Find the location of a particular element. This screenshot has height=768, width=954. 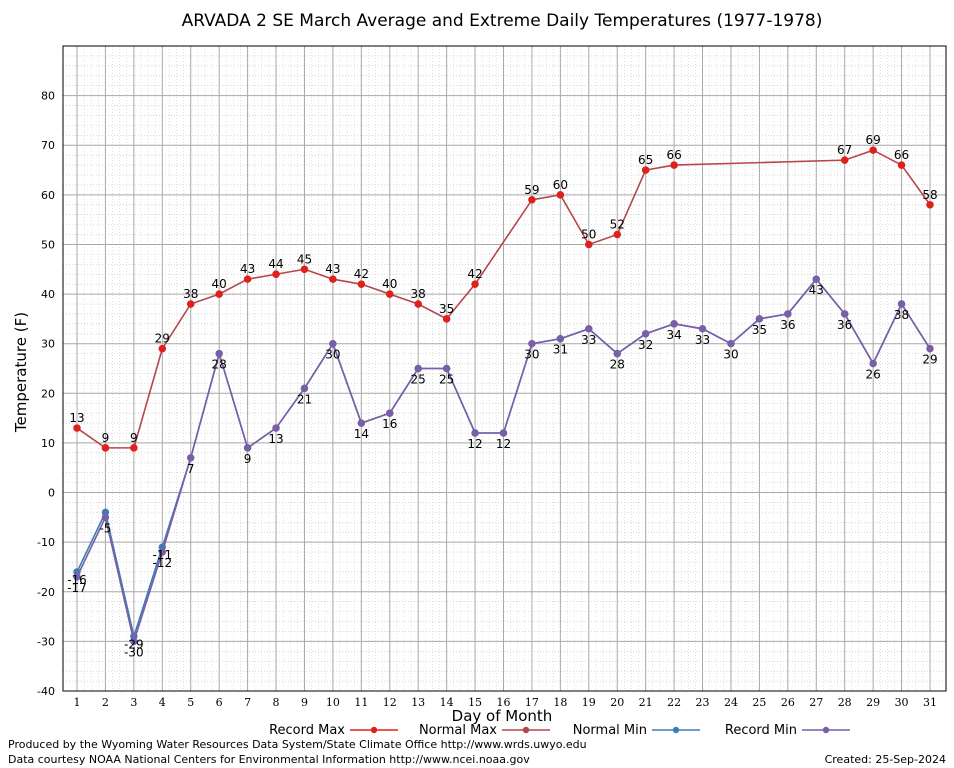

x-tick-label: 18 is located at coordinates (560, 702).